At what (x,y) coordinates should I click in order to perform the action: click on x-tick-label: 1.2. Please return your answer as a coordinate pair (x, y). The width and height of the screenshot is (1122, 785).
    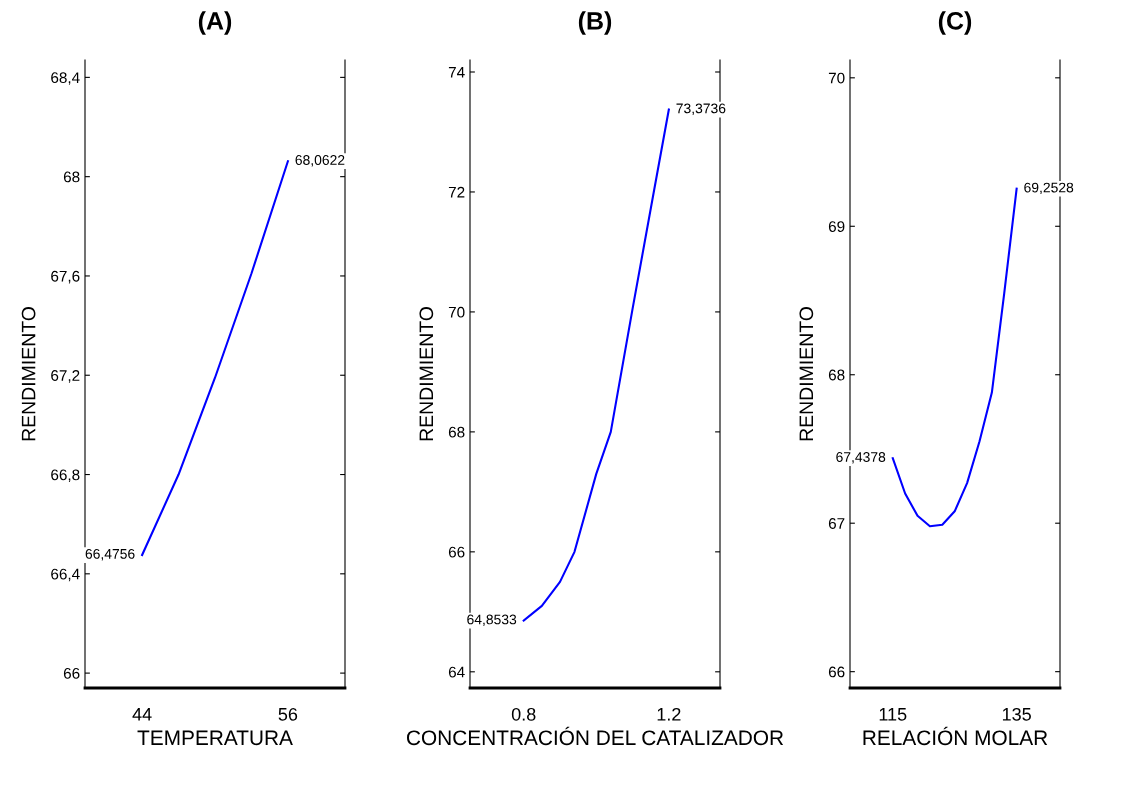
    Looking at the image, I should click on (669, 714).